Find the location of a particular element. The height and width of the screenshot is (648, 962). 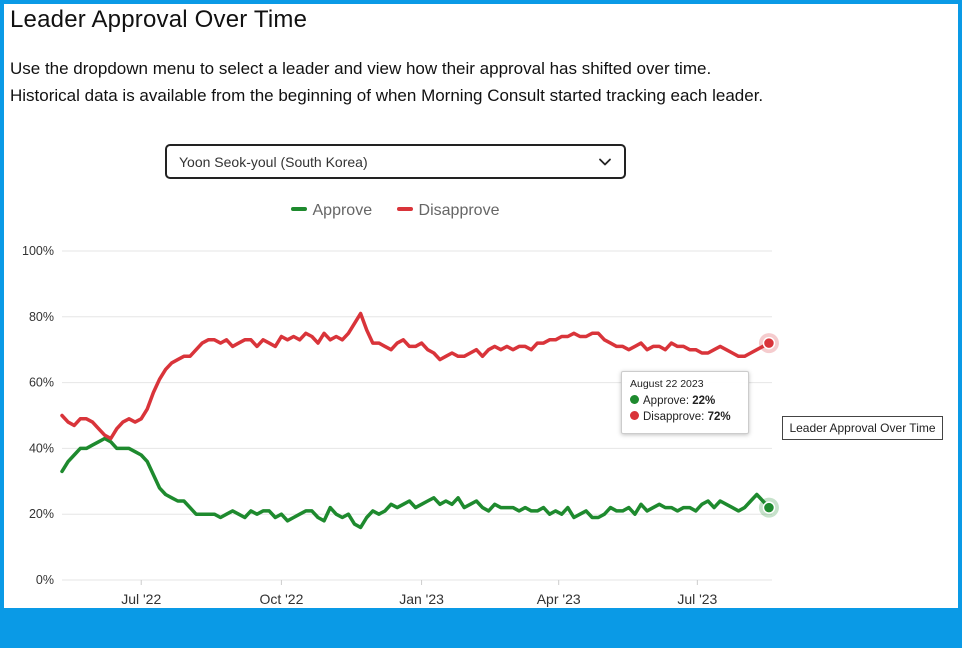

leader-select-value: Yoon Seok-youl (South Korea) is located at coordinates (273, 162).